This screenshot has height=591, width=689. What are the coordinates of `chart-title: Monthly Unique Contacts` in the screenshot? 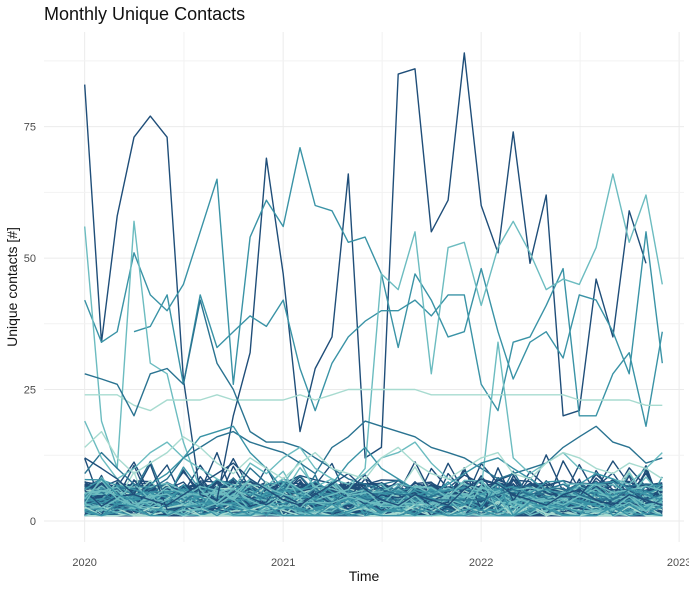 It's located at (145, 14).